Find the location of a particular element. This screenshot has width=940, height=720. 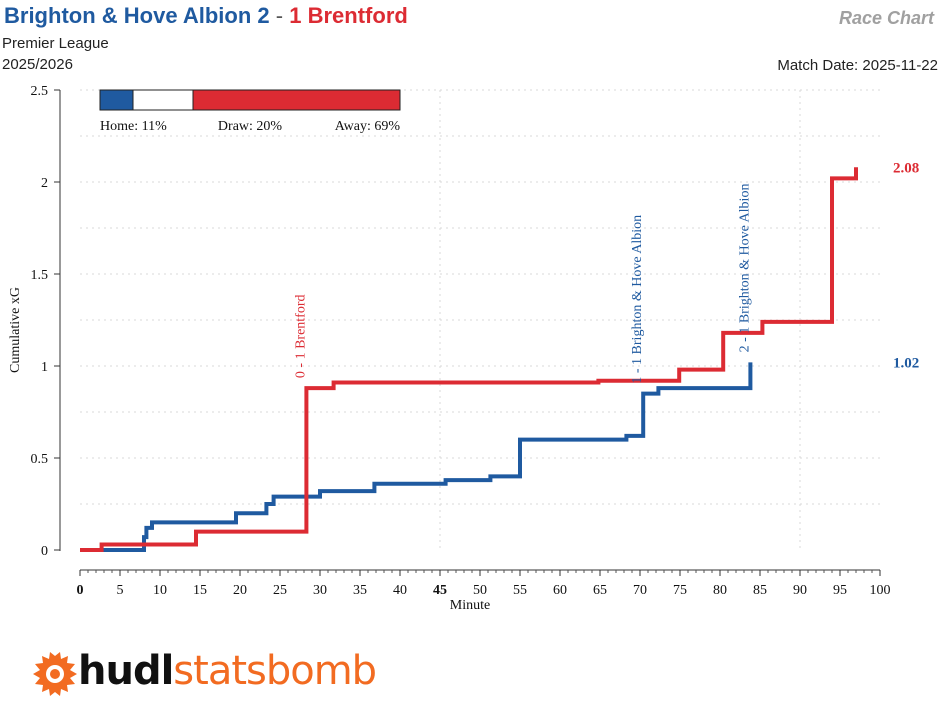

away-team-name: Brentford is located at coordinates (357, 15).